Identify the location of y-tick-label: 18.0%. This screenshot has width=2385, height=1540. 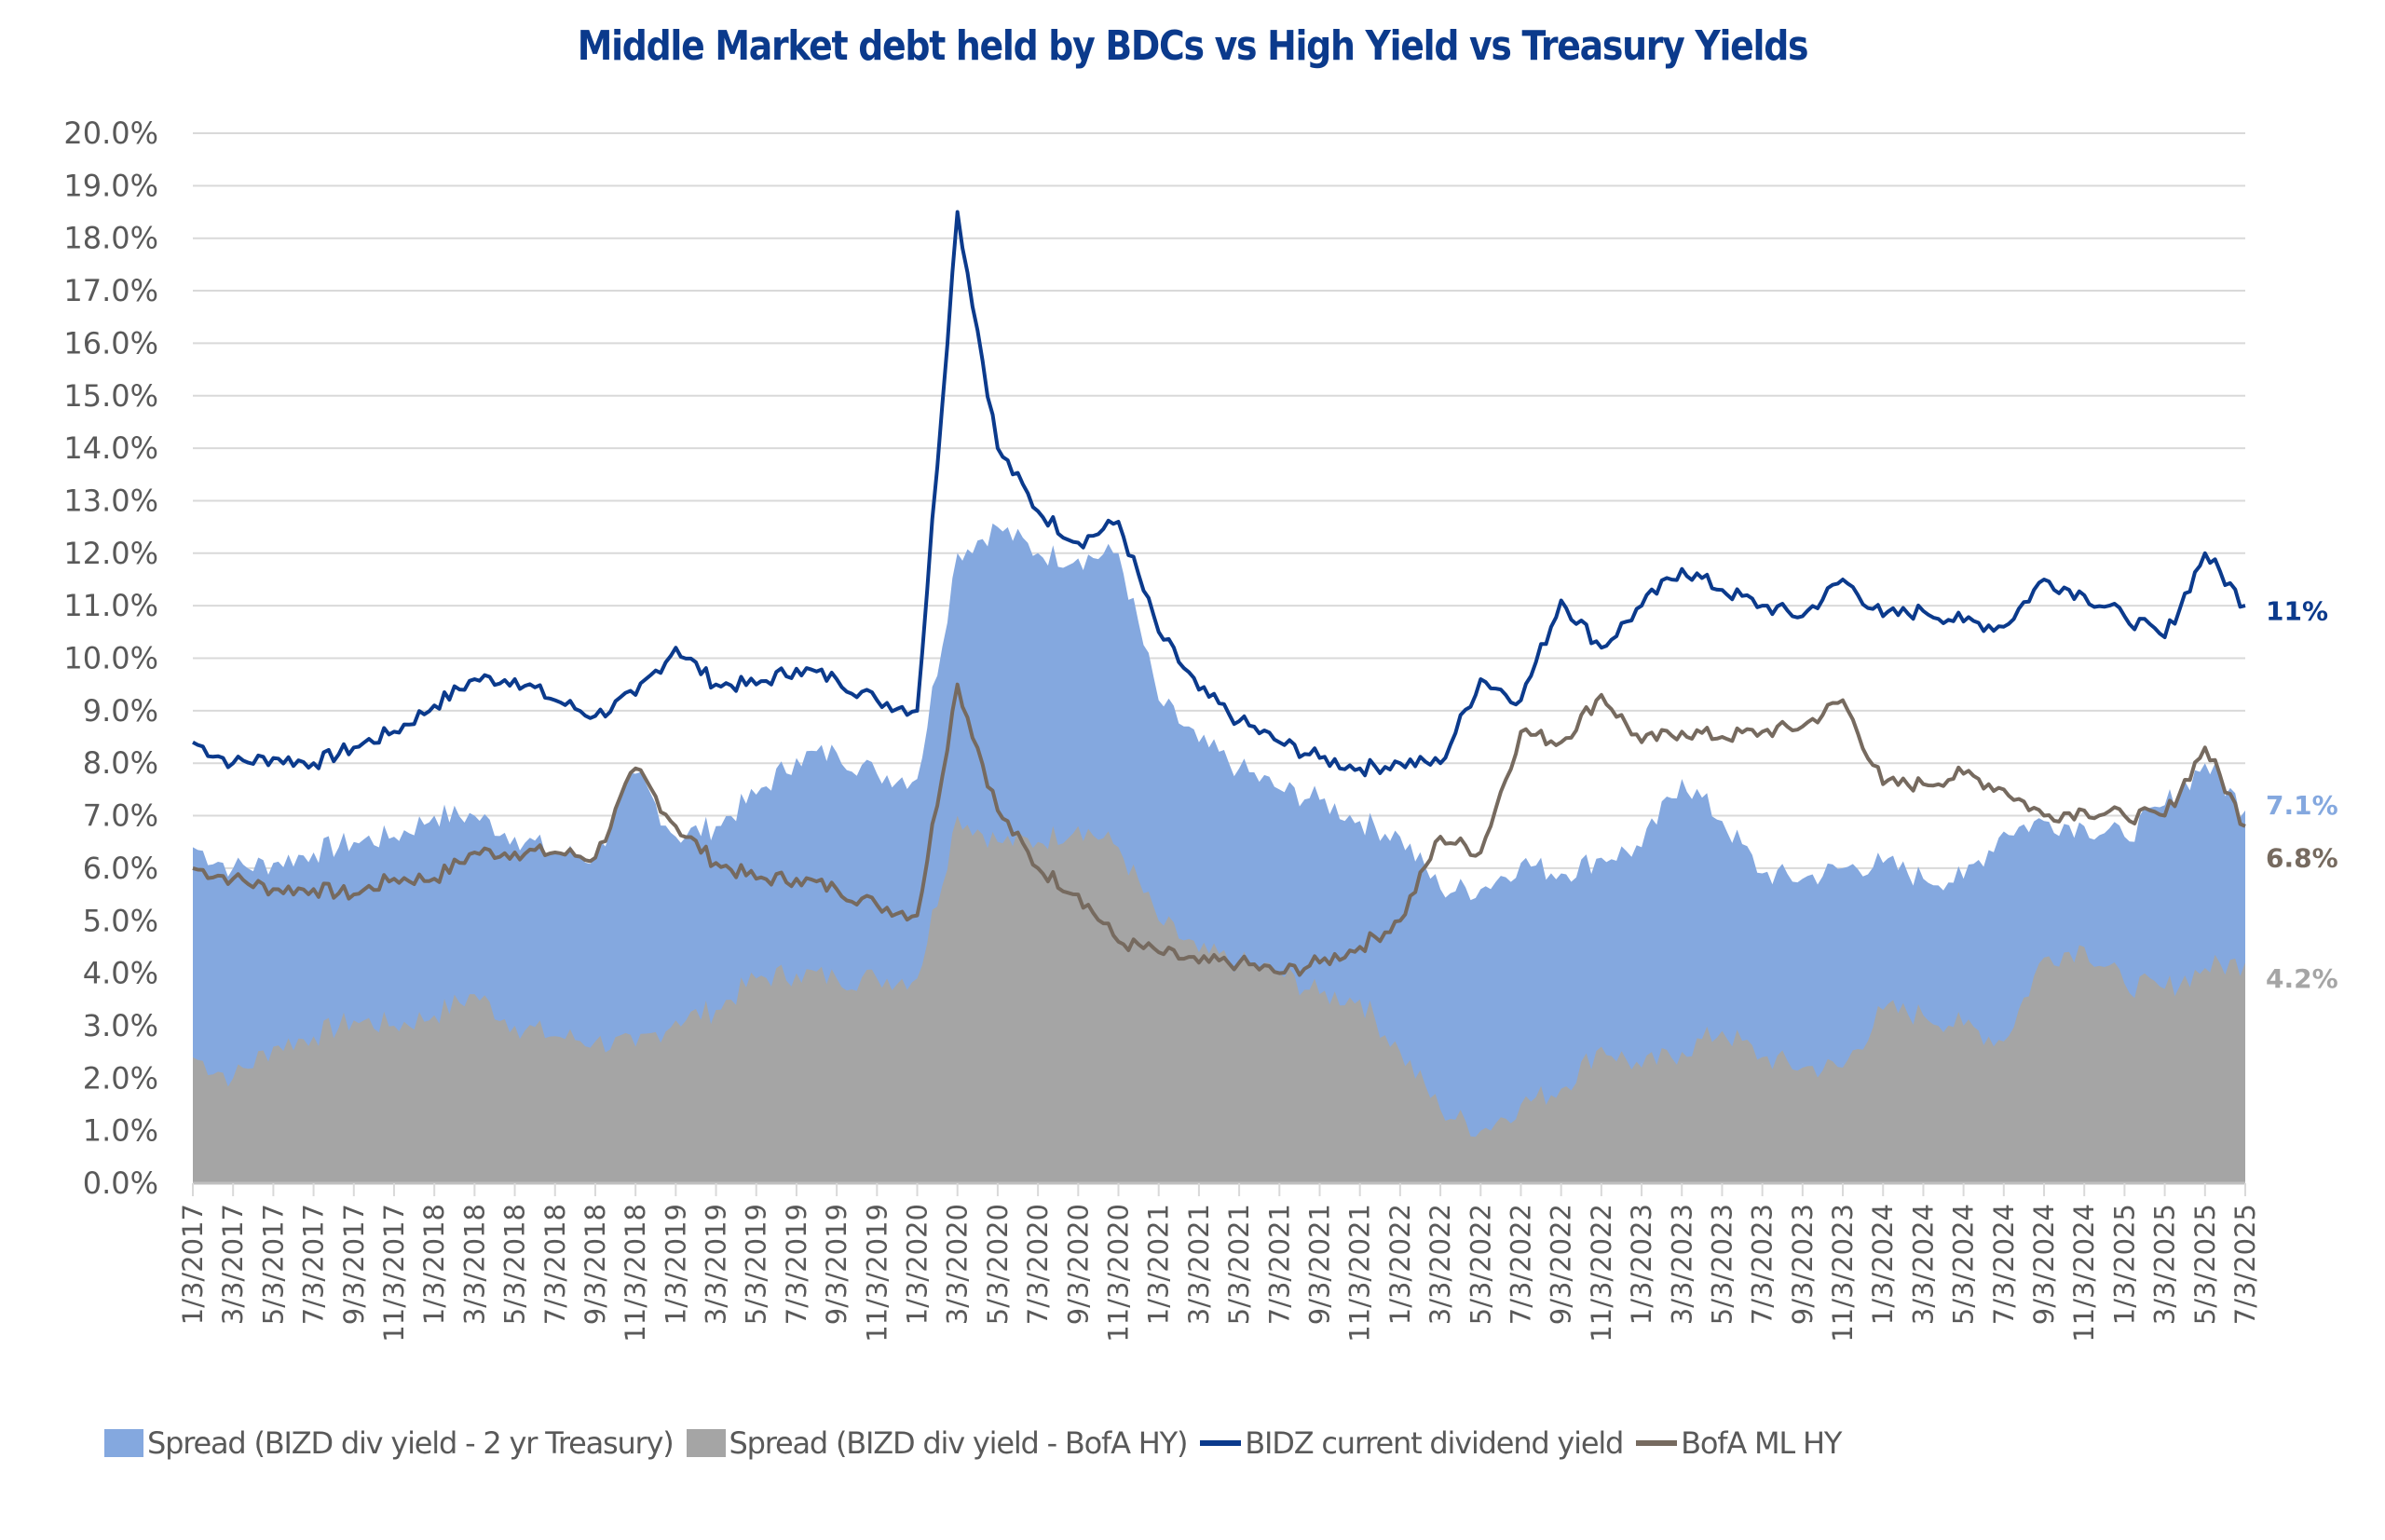
(110, 238).